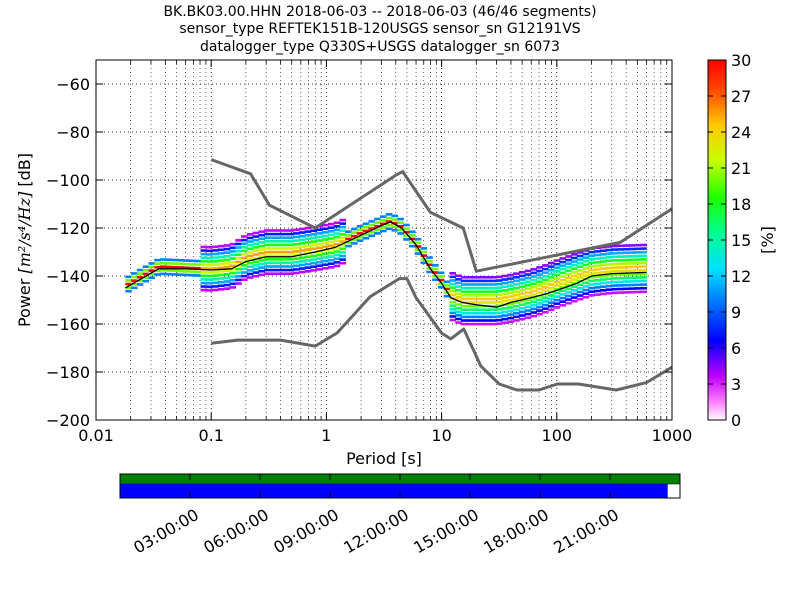  Describe the element at coordinates (741, 168) in the screenshot. I see `colorbar-tick-label: 21` at that location.